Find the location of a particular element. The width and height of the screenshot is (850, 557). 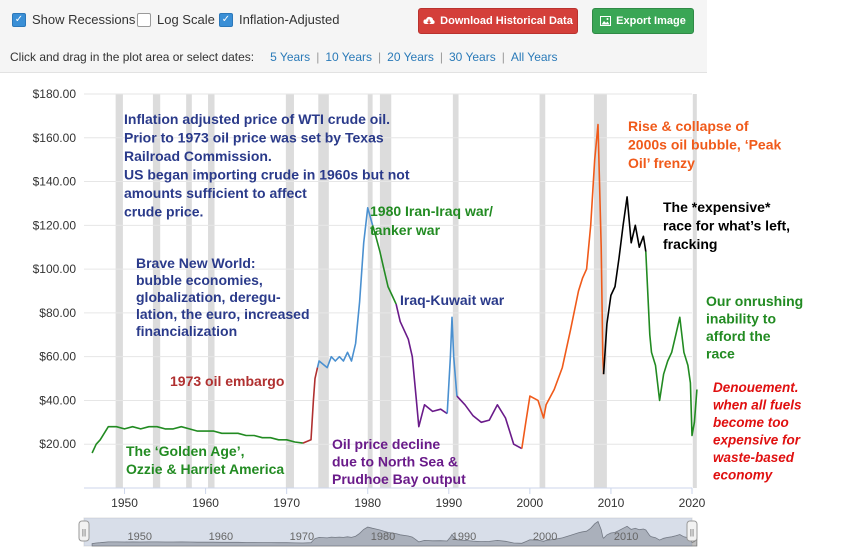

annotation-line: The ‘Golden Age’, is located at coordinates (185, 451).